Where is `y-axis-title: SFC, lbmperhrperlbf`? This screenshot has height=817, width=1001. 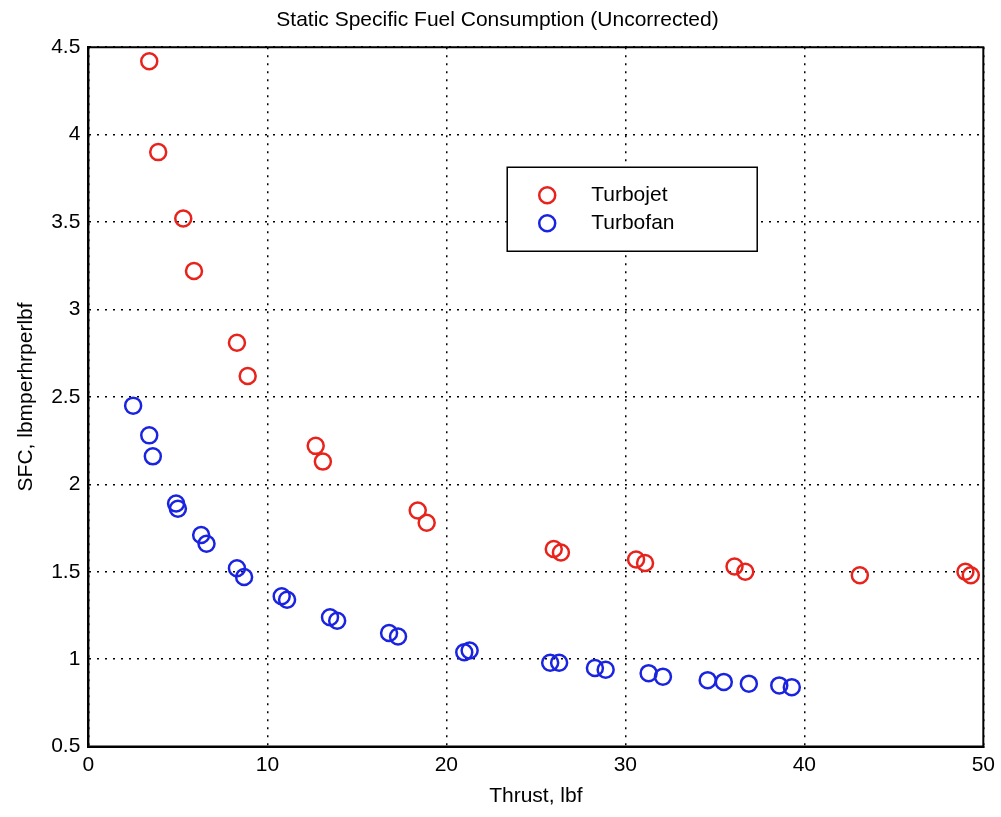 y-axis-title: SFC, lbmperhrperlbf is located at coordinates (25, 397).